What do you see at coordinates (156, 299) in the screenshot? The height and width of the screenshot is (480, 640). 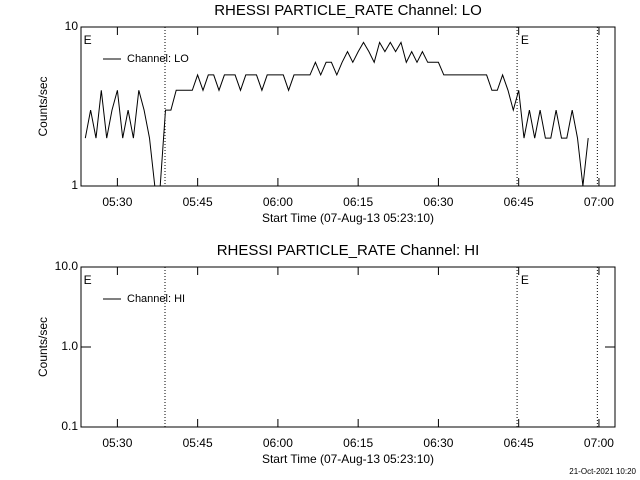 I see `legend-label: Channel: HI` at bounding box center [156, 299].